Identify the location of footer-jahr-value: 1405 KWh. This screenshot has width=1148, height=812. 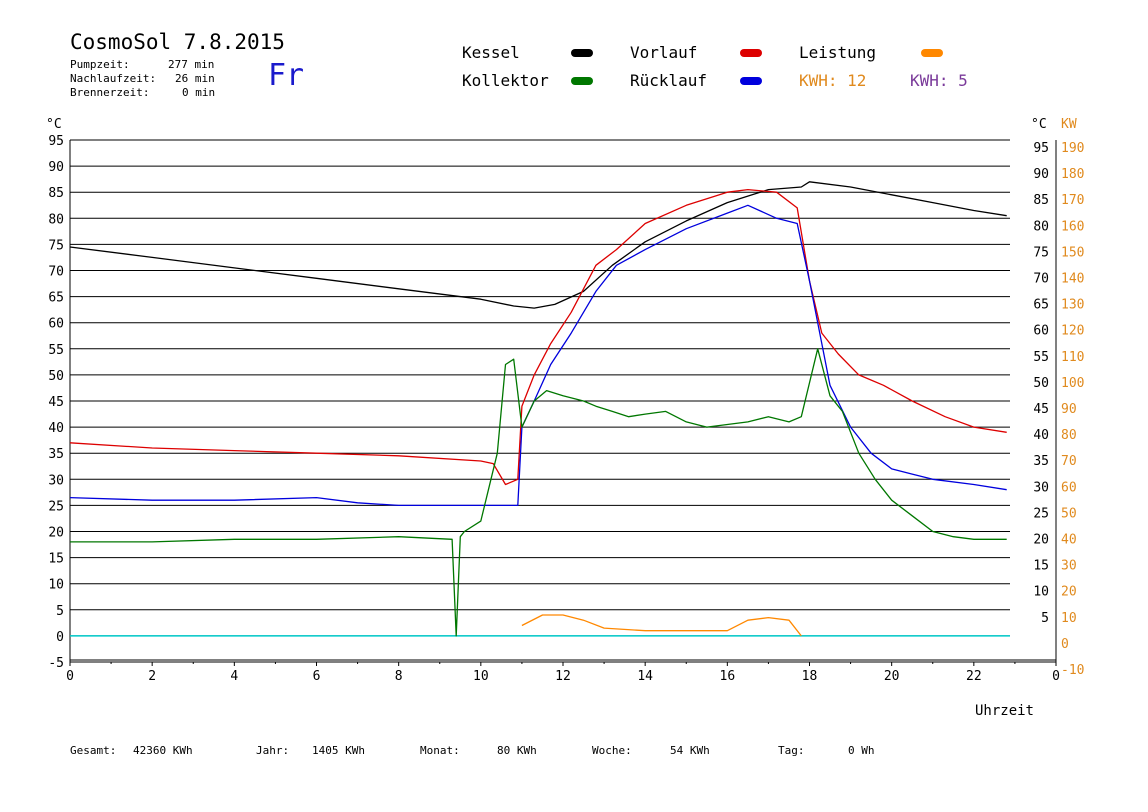
(338, 750).